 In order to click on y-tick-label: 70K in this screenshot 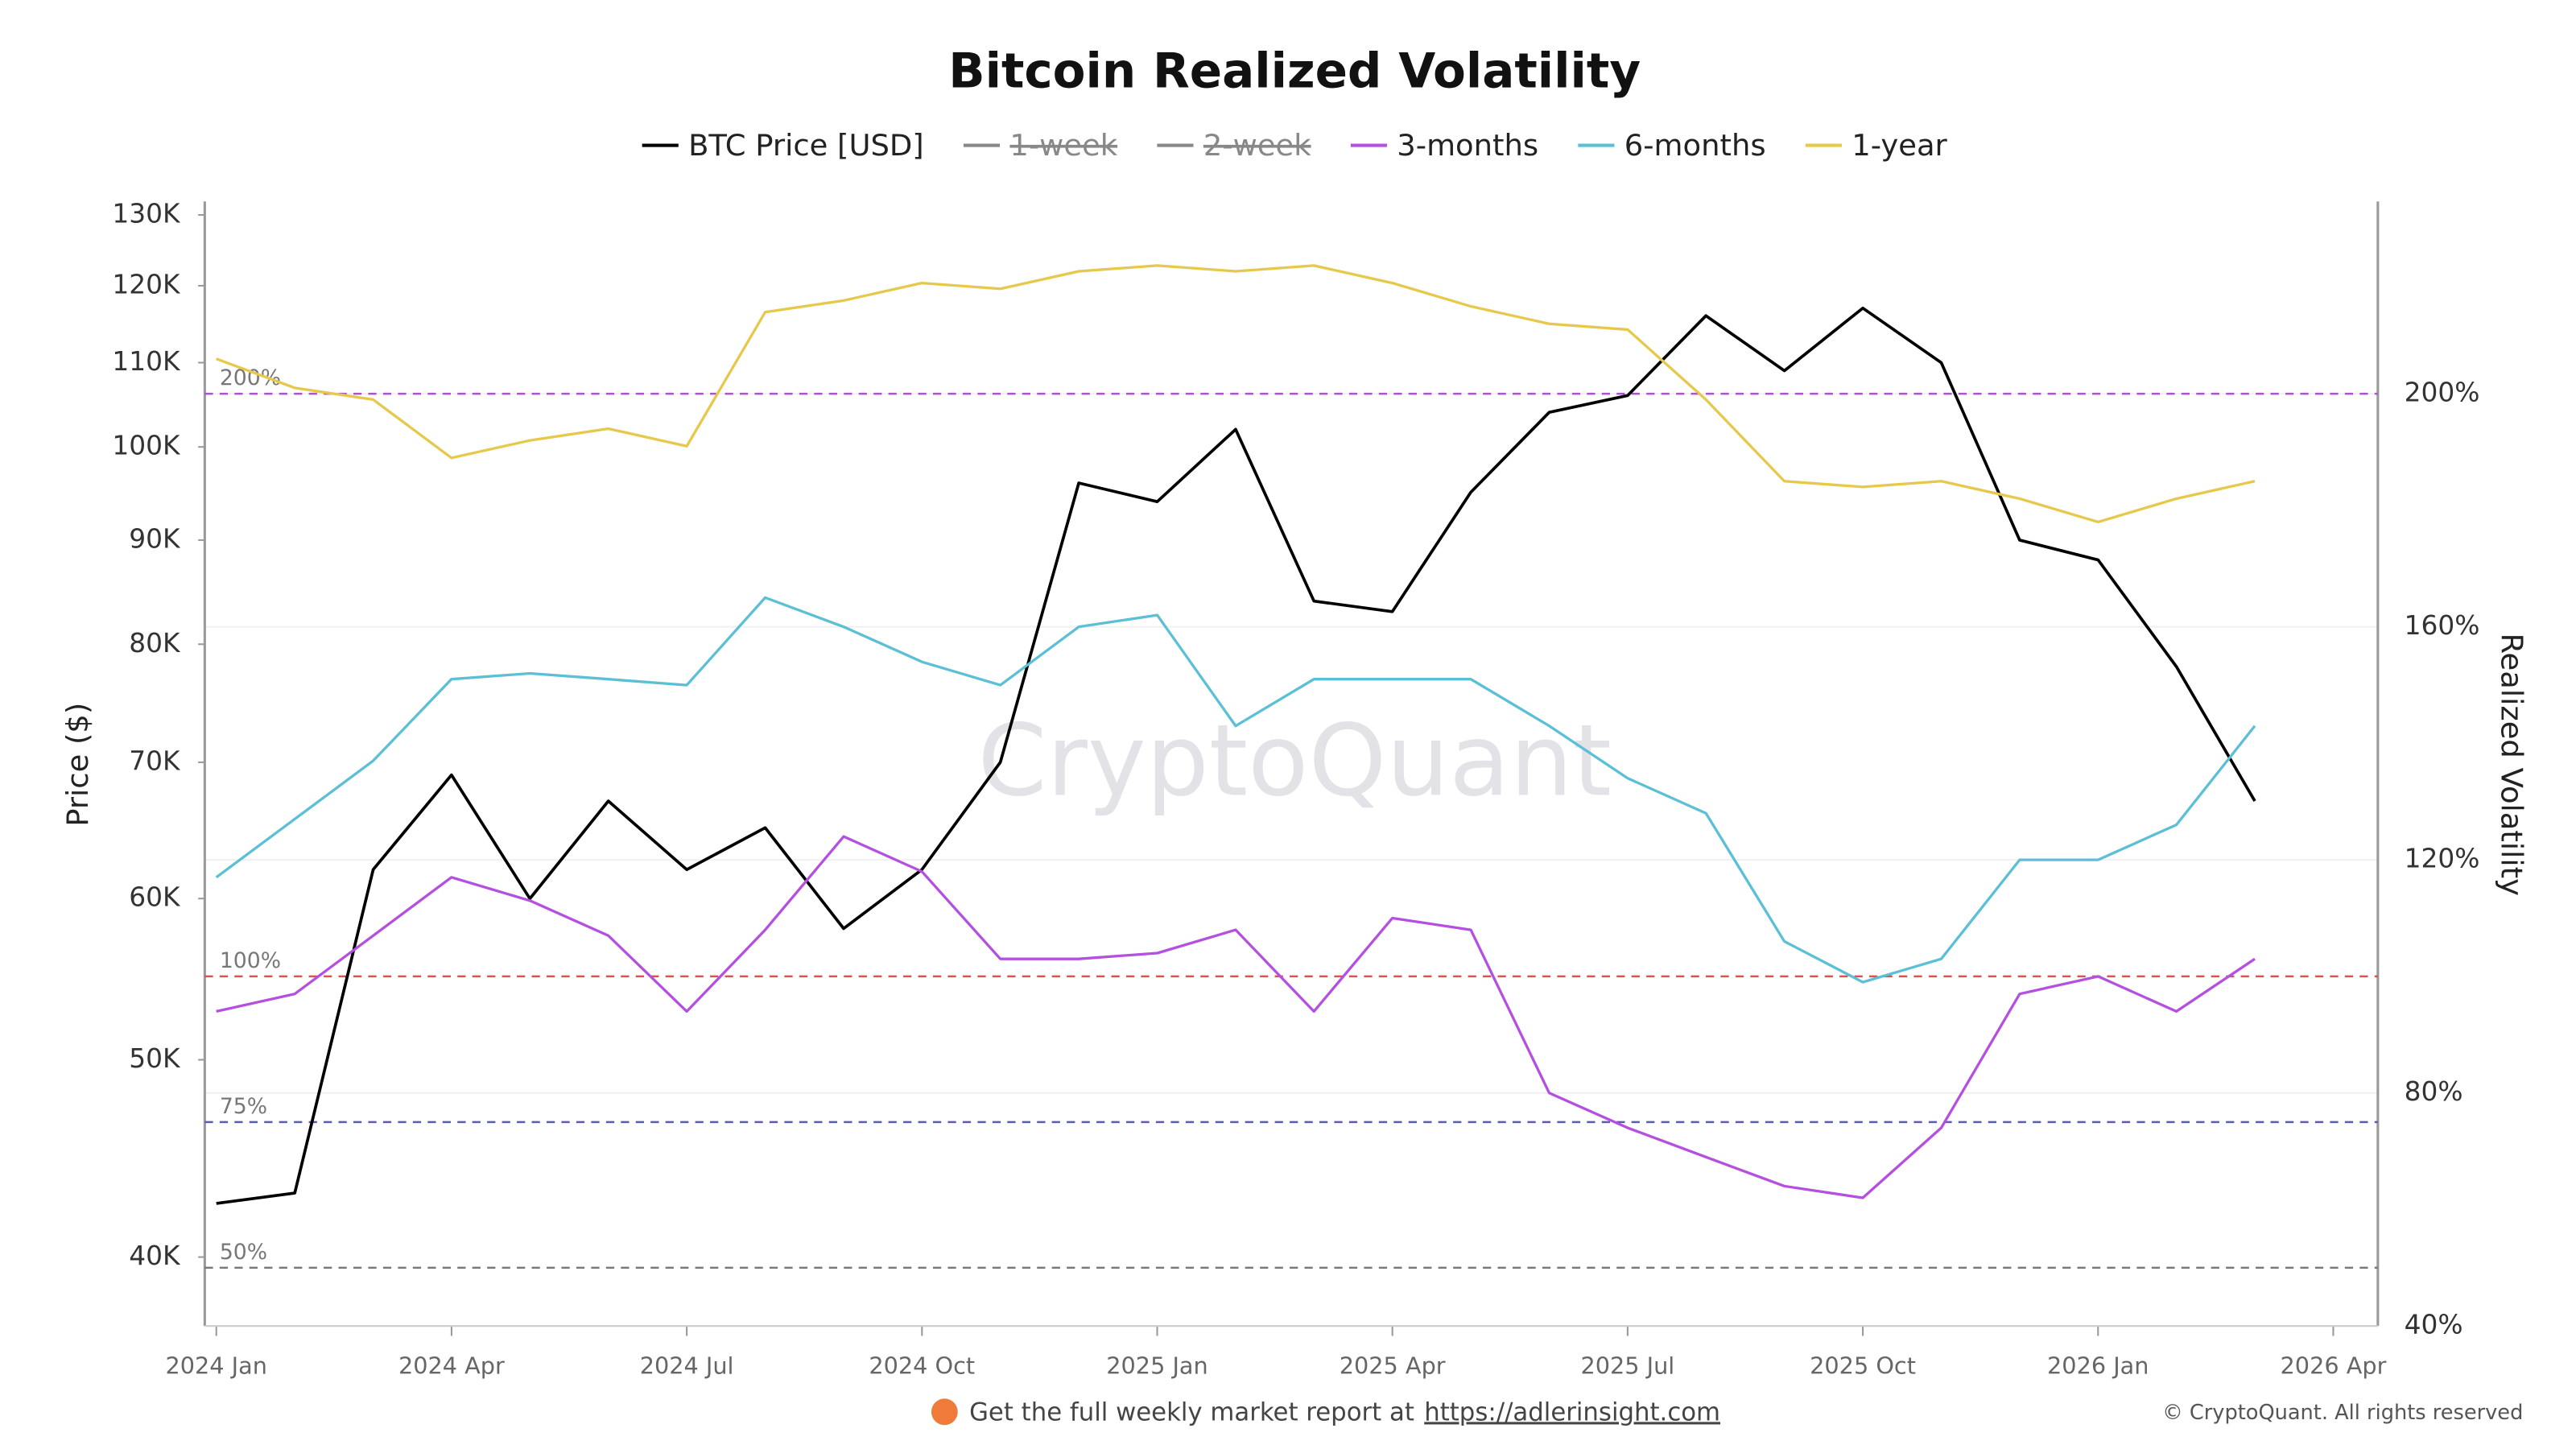, I will do `click(155, 760)`.